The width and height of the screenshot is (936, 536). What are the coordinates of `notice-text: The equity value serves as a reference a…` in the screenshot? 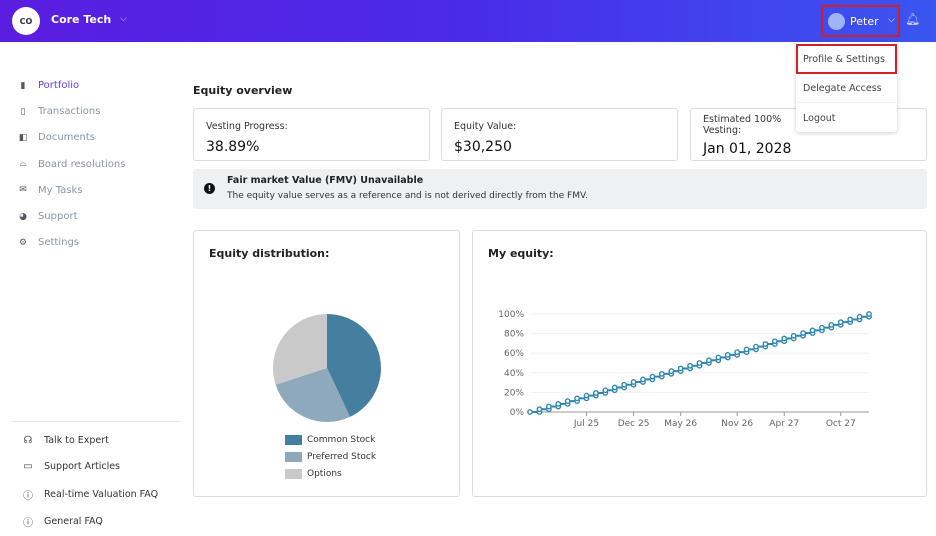 It's located at (407, 196).